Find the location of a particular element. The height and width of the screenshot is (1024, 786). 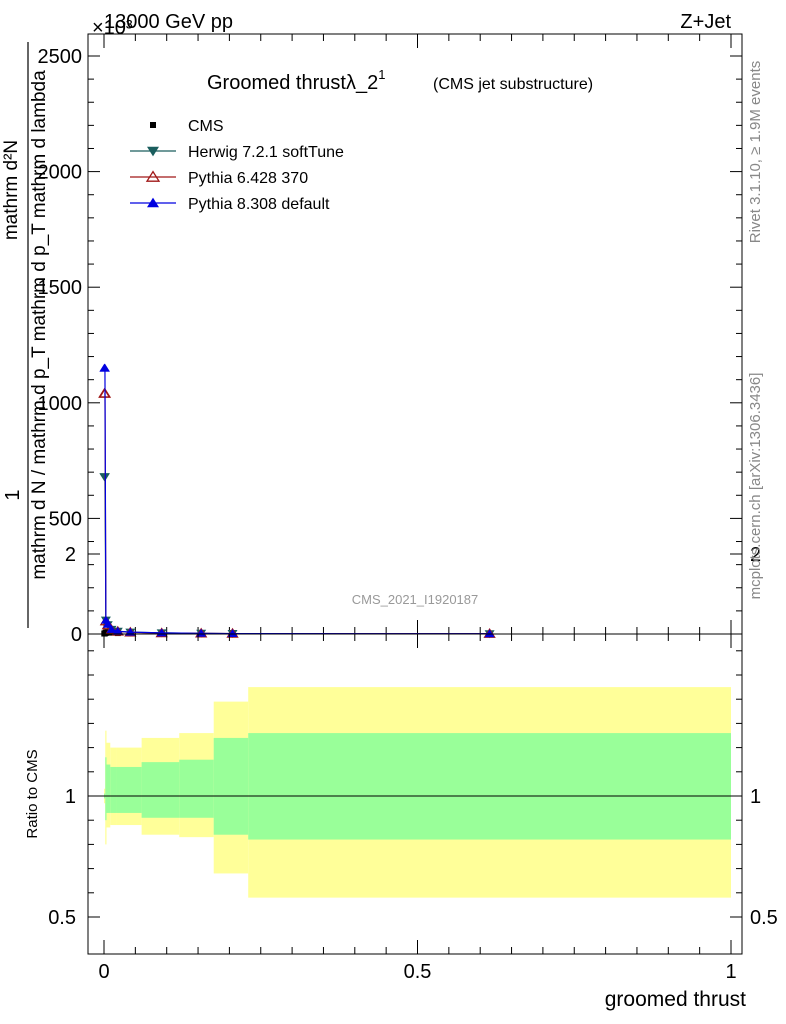

legend-label-pythia-8-308-default: Pythia 8.308 default is located at coordinates (259, 204).